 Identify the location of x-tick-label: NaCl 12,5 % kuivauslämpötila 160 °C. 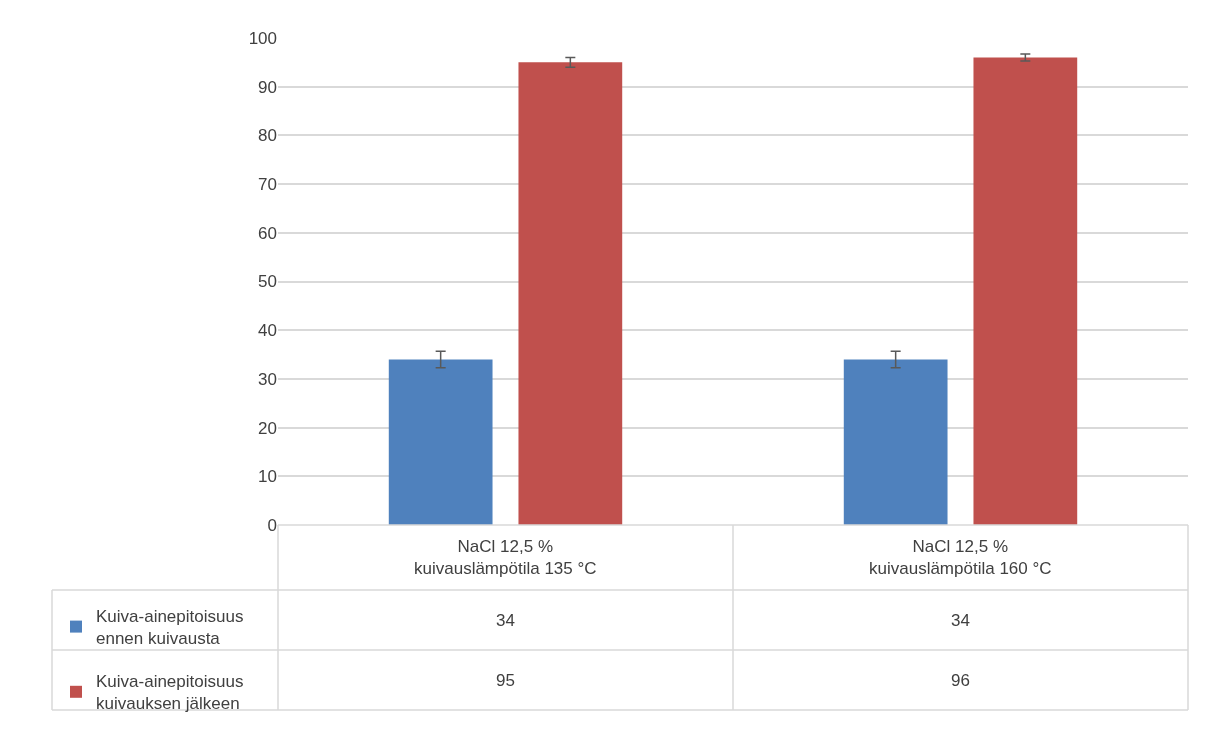
(960, 558).